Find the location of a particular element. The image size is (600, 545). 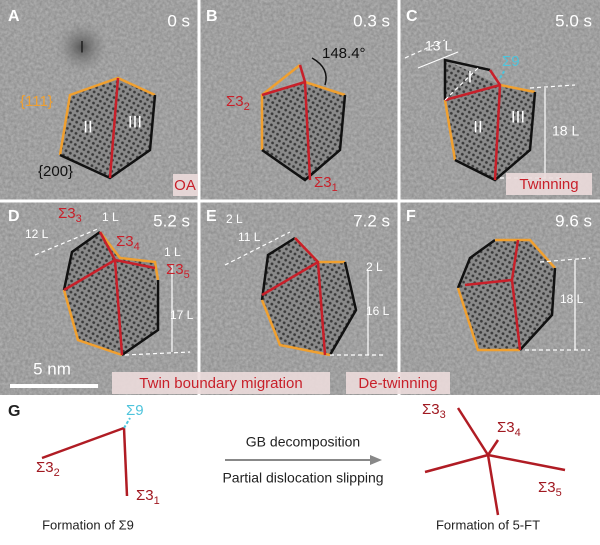

caption: De-twinning is located at coordinates (397, 383).